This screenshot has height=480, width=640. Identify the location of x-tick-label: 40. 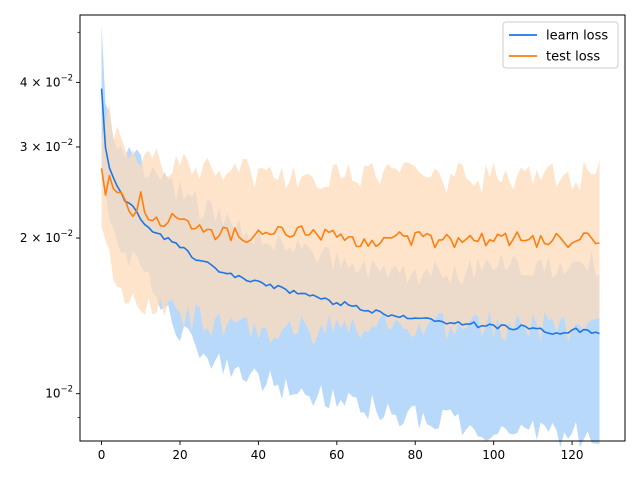
(258, 455).